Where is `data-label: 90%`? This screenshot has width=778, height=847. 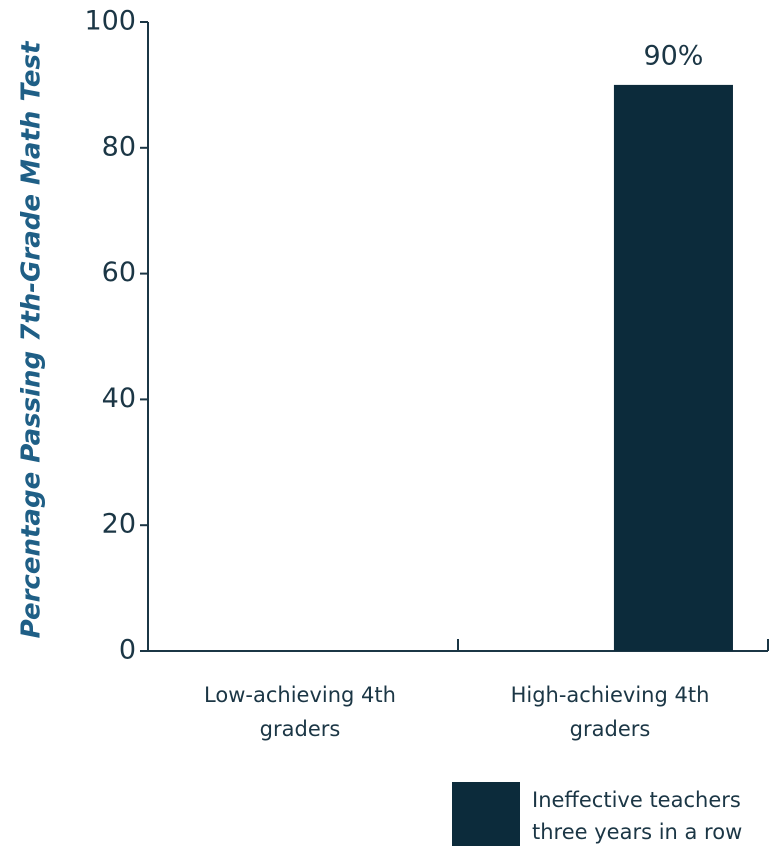
data-label: 90% is located at coordinates (673, 55).